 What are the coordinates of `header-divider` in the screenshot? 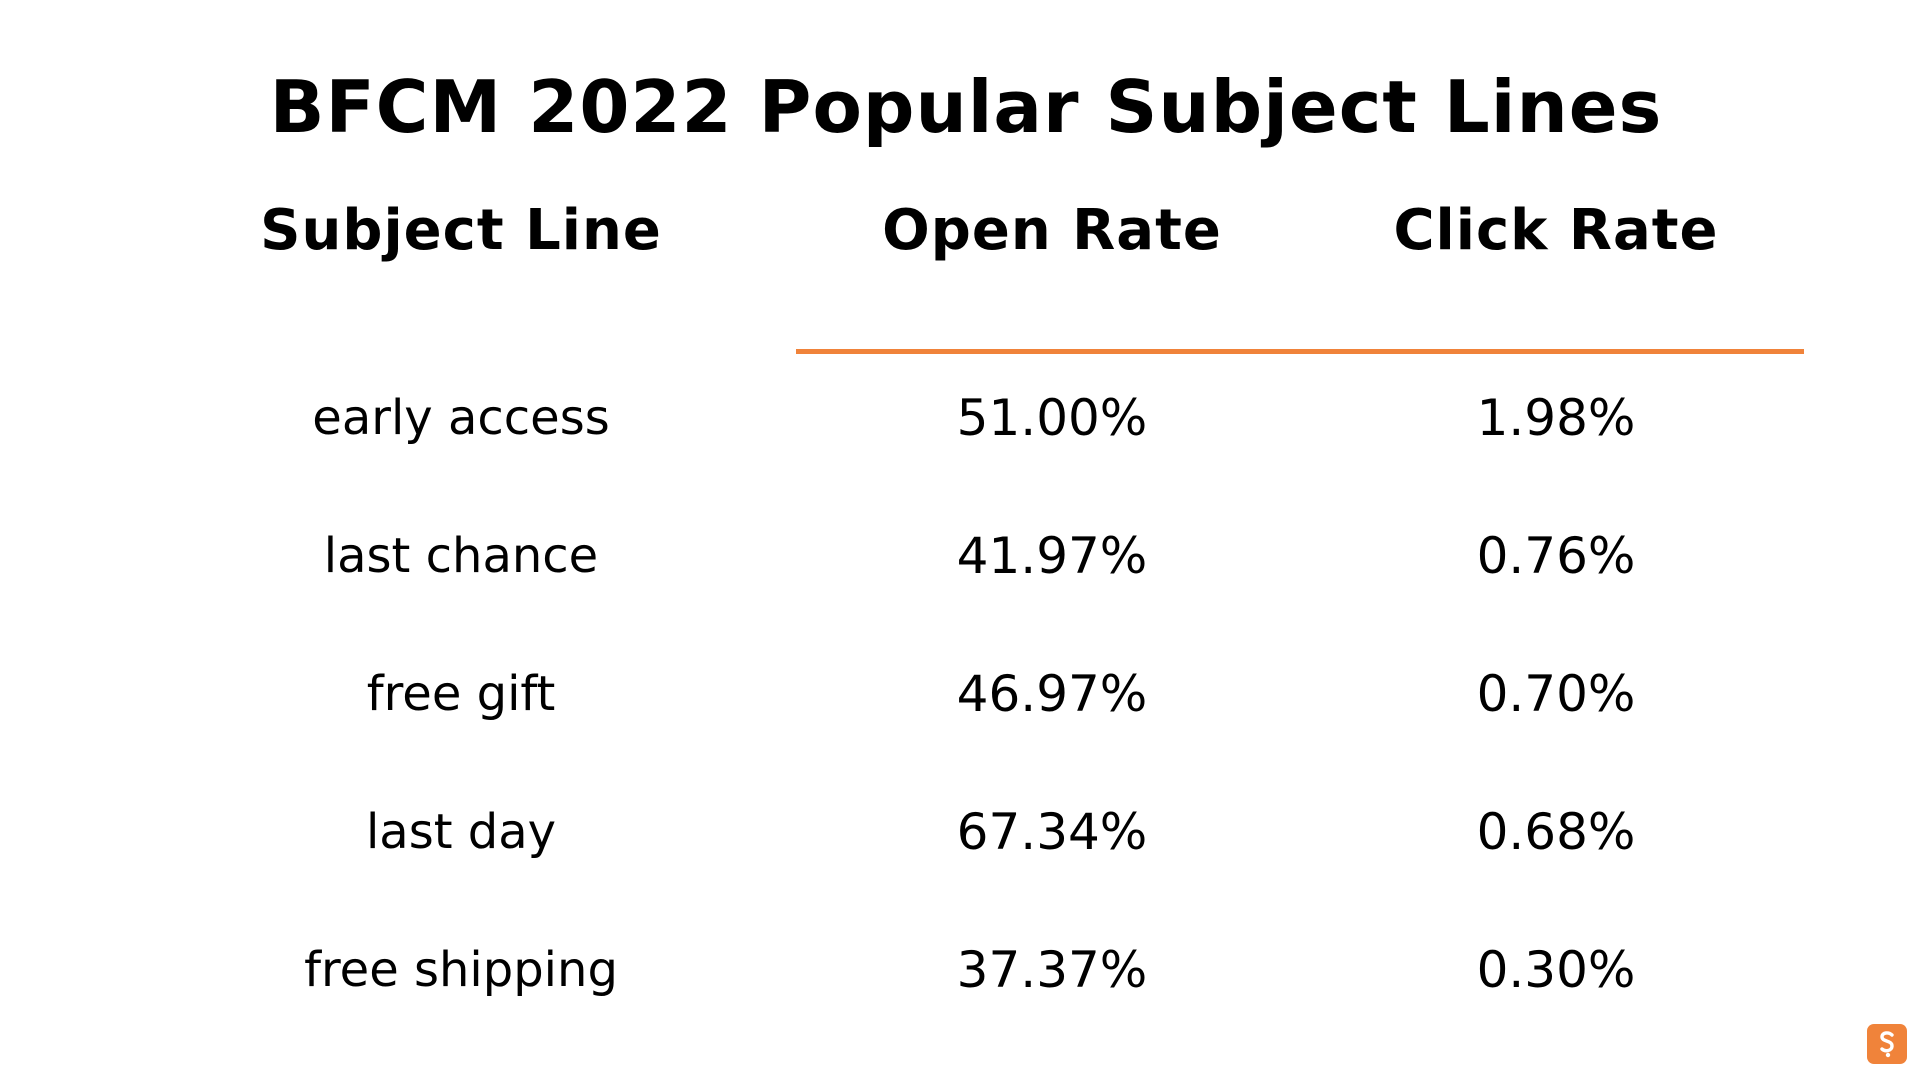 It's located at (1300, 351).